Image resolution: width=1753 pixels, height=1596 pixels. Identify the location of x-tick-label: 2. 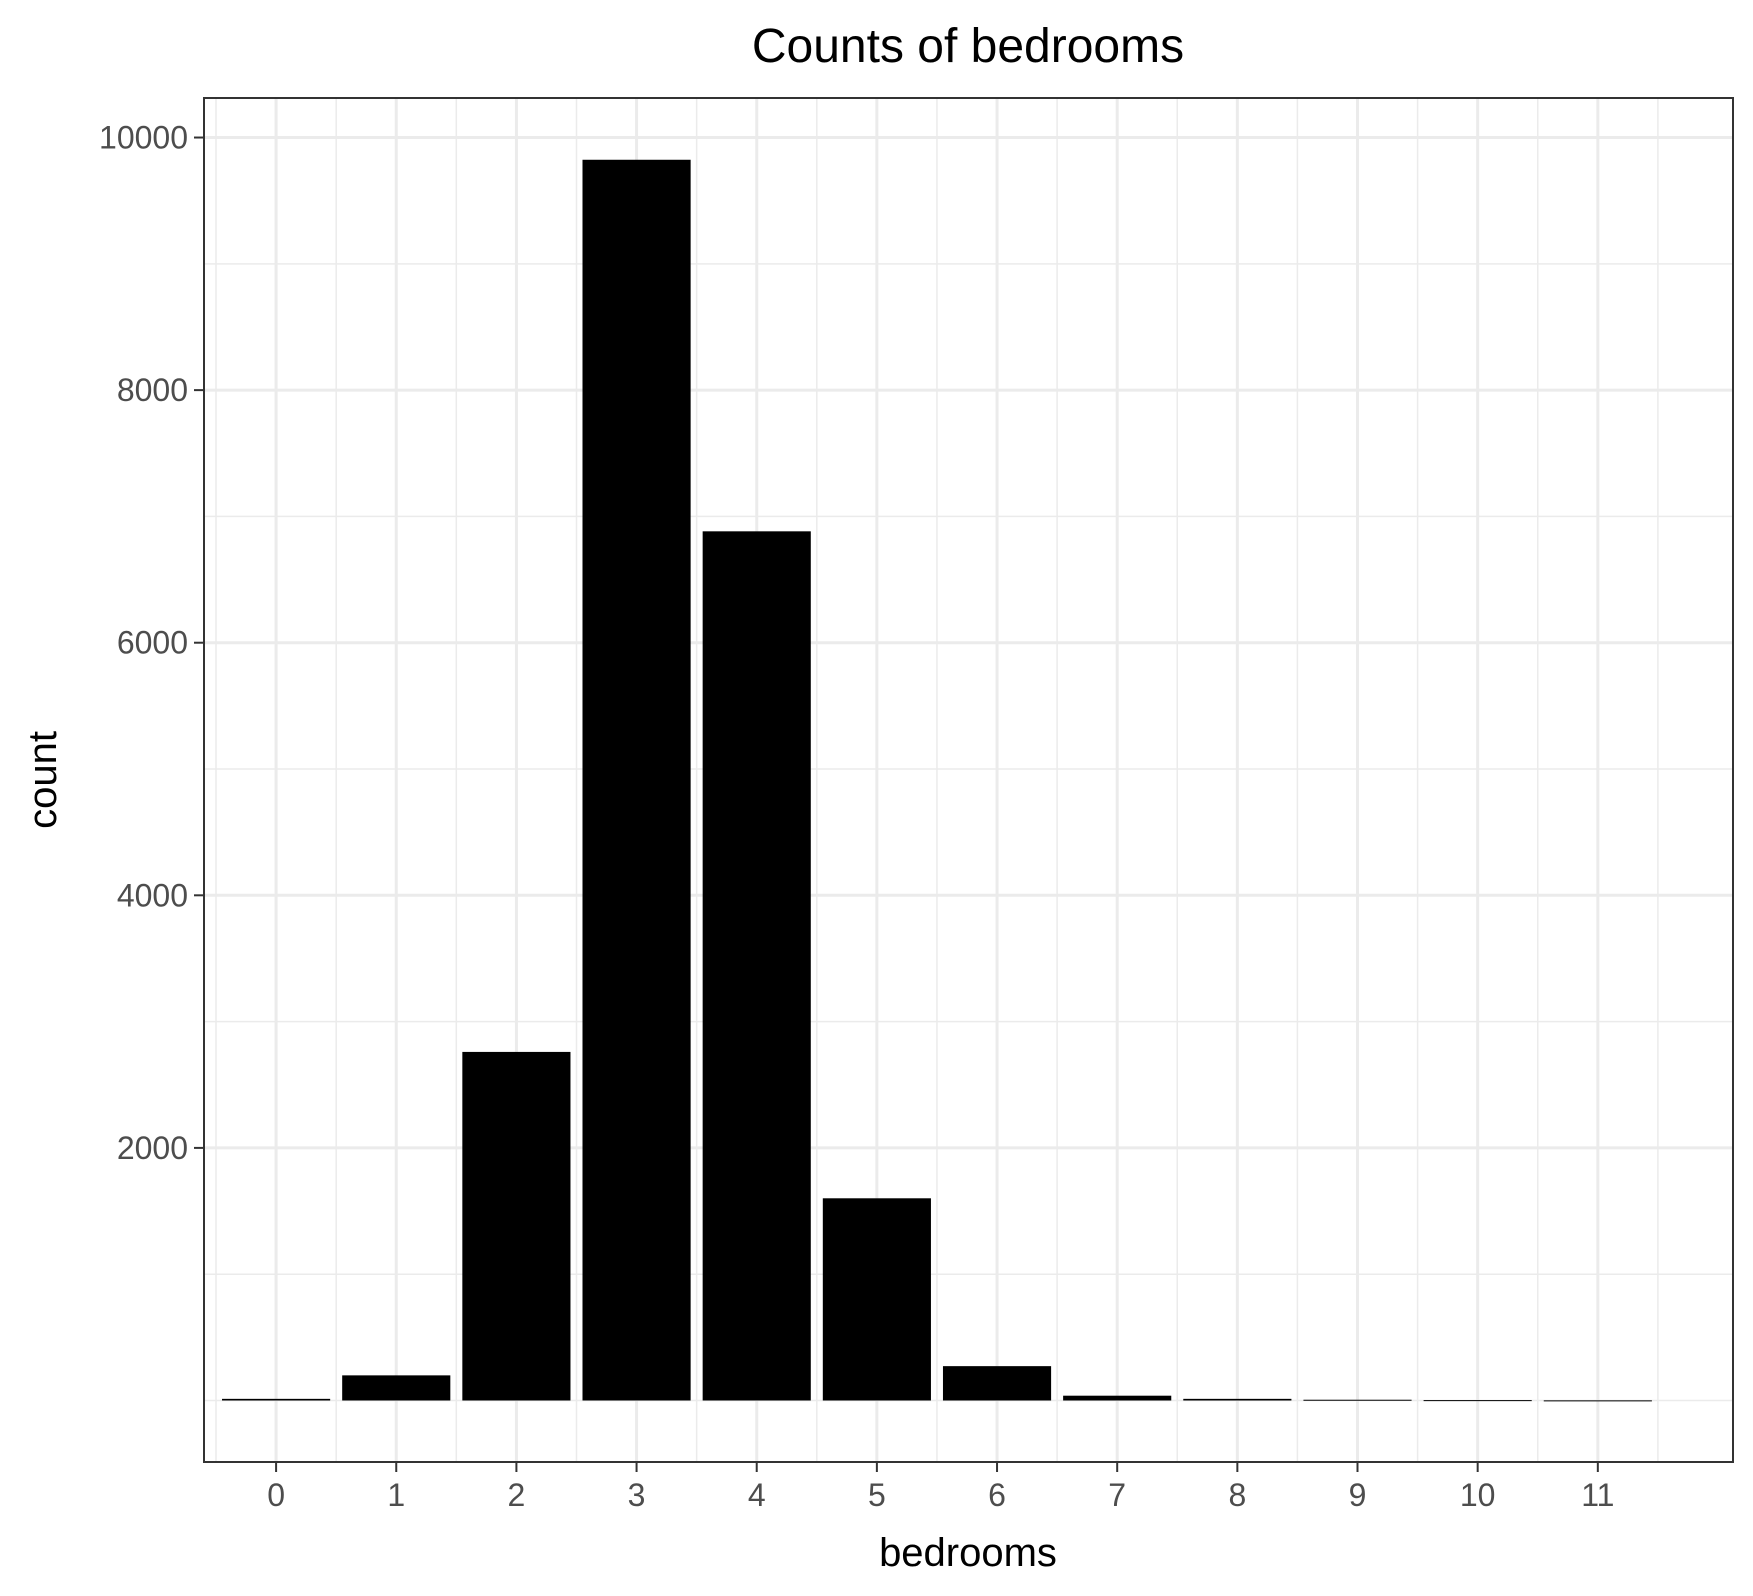
(517, 1495).